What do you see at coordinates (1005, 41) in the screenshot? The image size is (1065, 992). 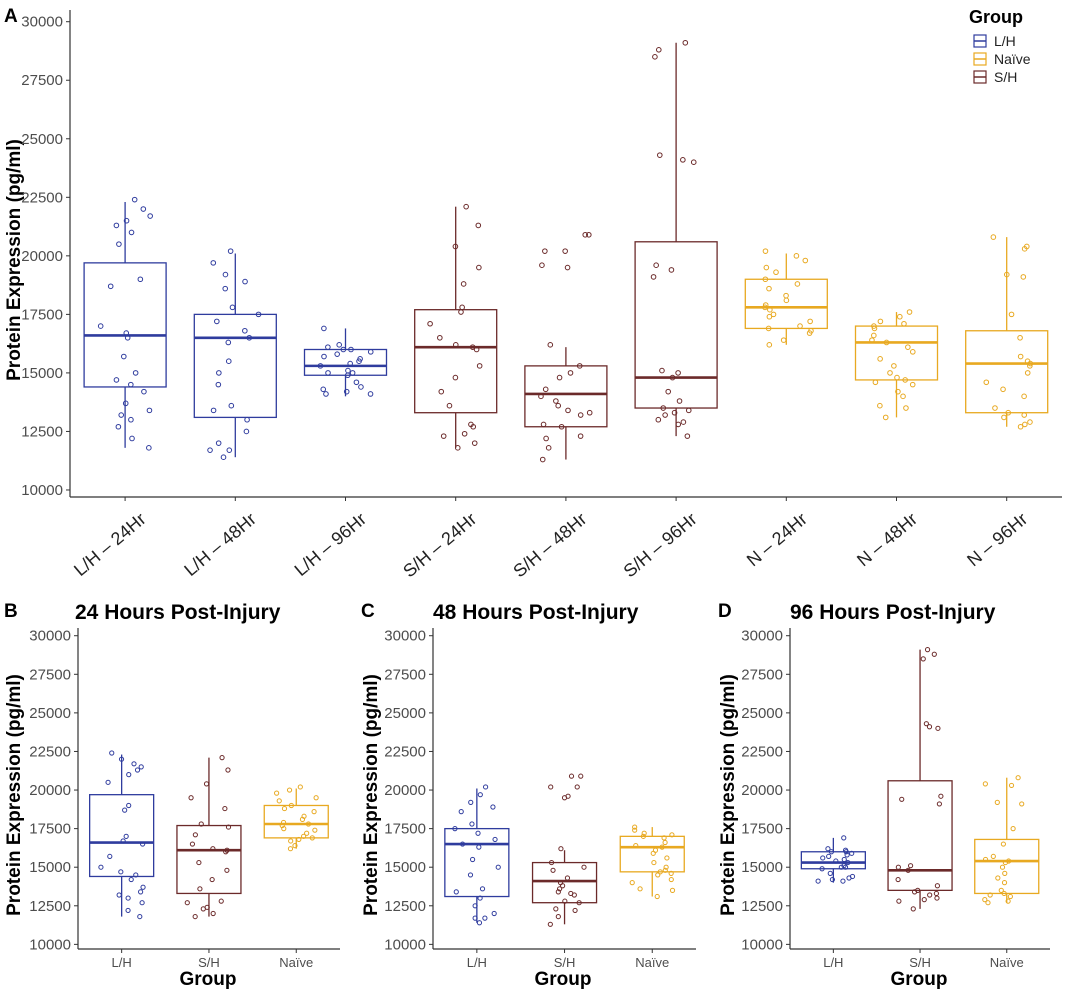 I see `legend-label: L/H` at bounding box center [1005, 41].